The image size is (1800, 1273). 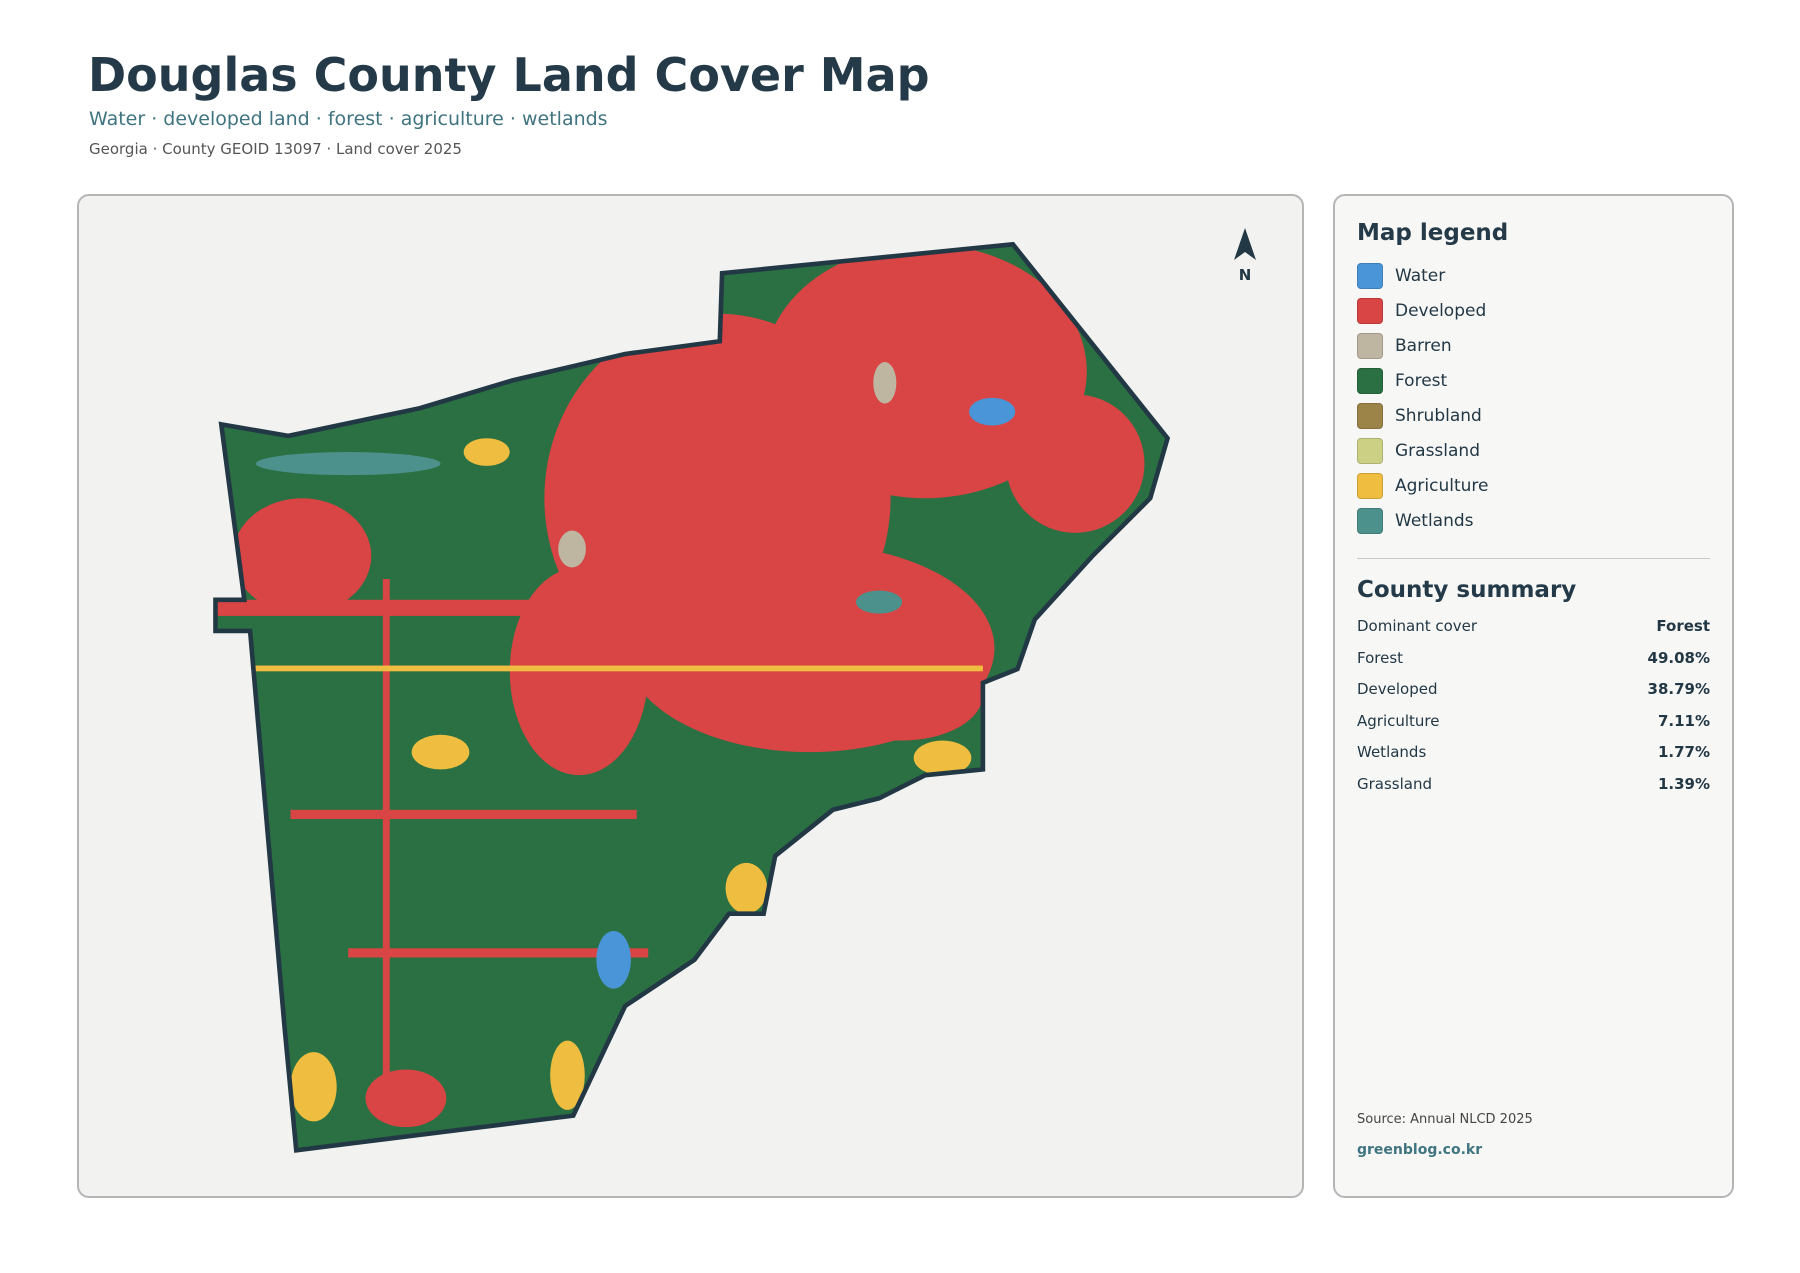 What do you see at coordinates (1434, 520) in the screenshot?
I see `legend-label: Wetlands` at bounding box center [1434, 520].